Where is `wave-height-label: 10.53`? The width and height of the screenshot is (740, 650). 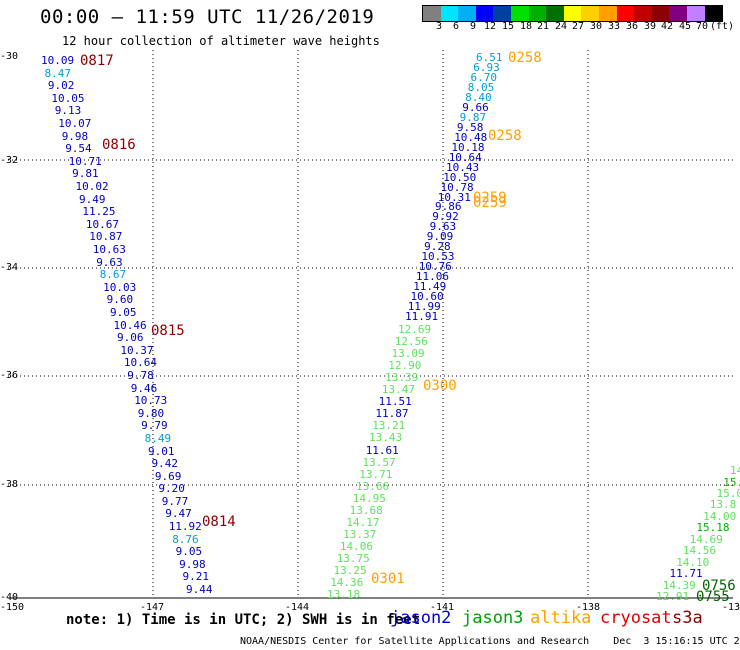 wave-height-label: 10.53 is located at coordinates (438, 257).